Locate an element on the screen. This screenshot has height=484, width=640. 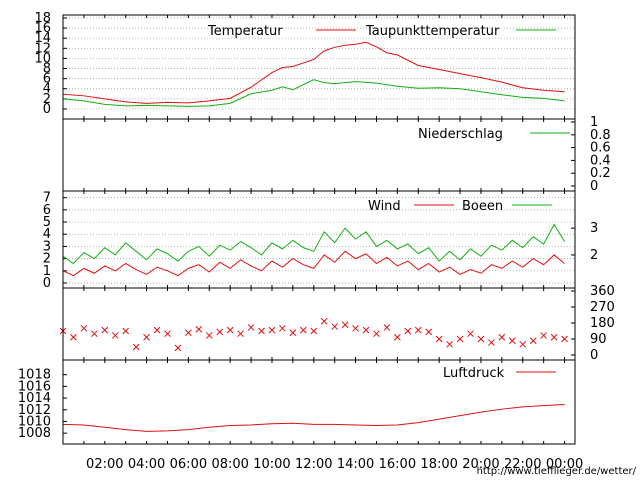
y-tick-label: 18 is located at coordinates (42, 18).